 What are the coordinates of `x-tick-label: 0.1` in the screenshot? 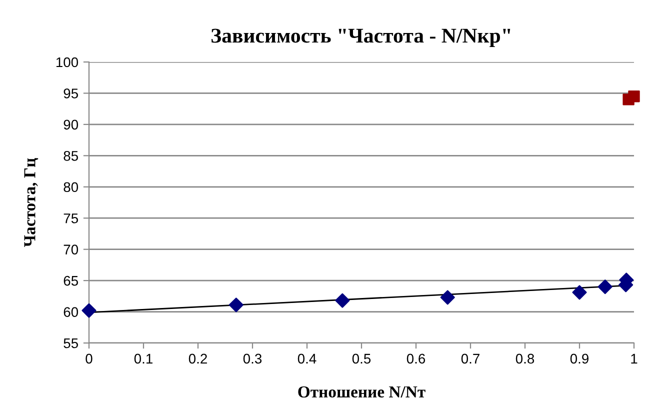 It's located at (143, 359).